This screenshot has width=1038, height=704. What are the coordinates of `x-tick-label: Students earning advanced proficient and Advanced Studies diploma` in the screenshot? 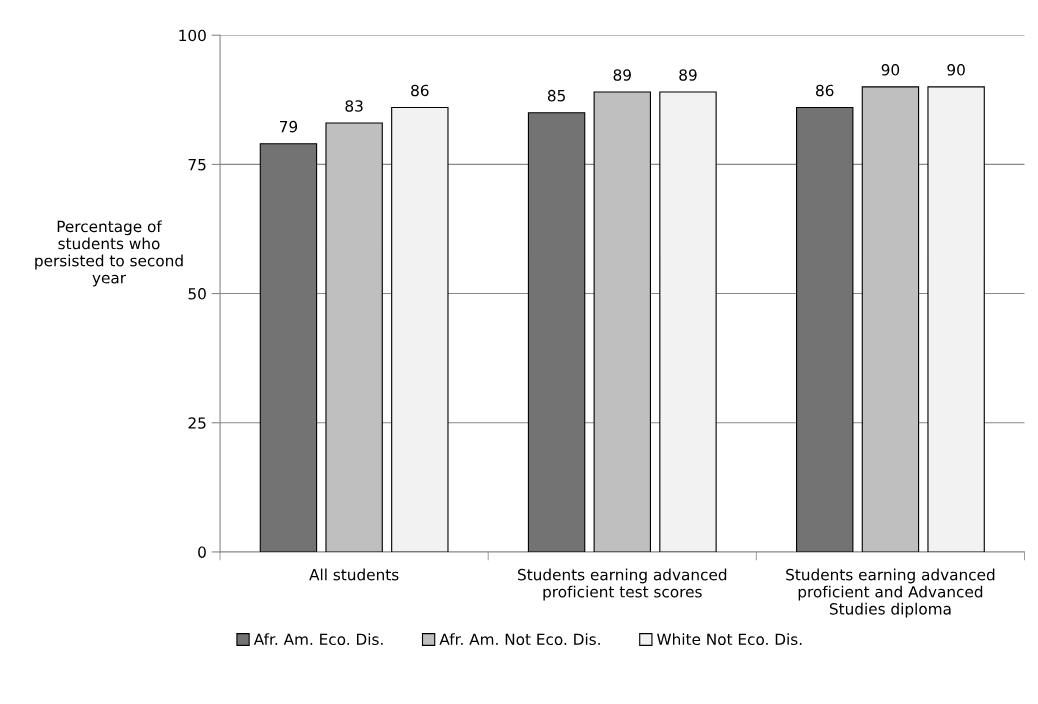 It's located at (890, 593).